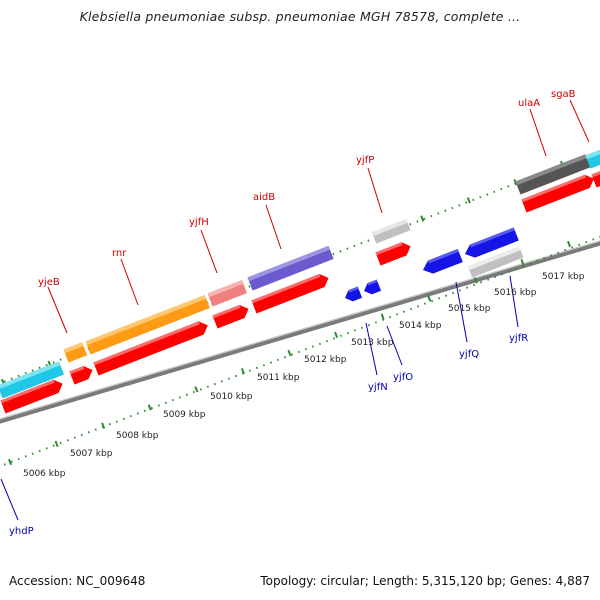 This screenshot has width=600, height=600. What do you see at coordinates (538, 132) in the screenshot?
I see `leader-line-ulaA` at bounding box center [538, 132].